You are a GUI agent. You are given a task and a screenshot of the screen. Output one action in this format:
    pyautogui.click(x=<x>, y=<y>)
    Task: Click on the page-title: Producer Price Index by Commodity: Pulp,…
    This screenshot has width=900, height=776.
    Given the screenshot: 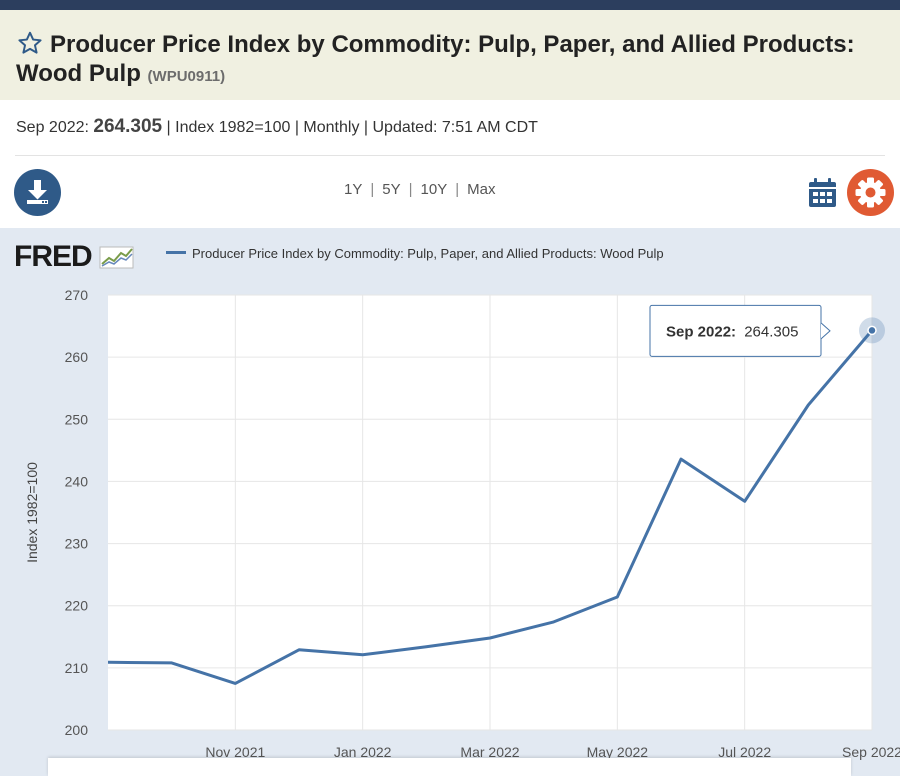 What is the action you would take?
    pyautogui.click(x=450, y=60)
    